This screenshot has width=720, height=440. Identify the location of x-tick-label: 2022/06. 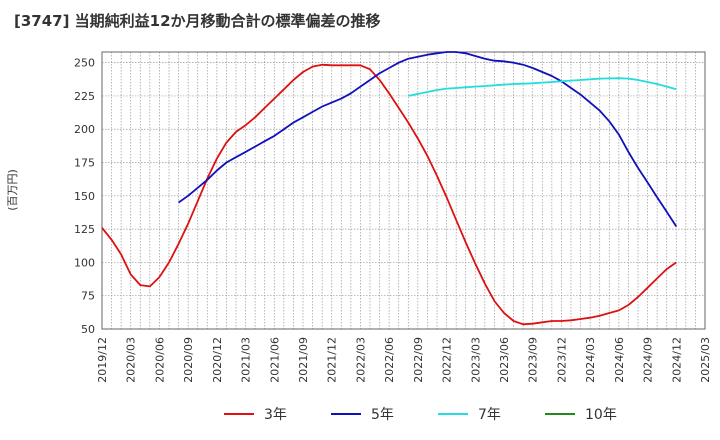
(389, 360).